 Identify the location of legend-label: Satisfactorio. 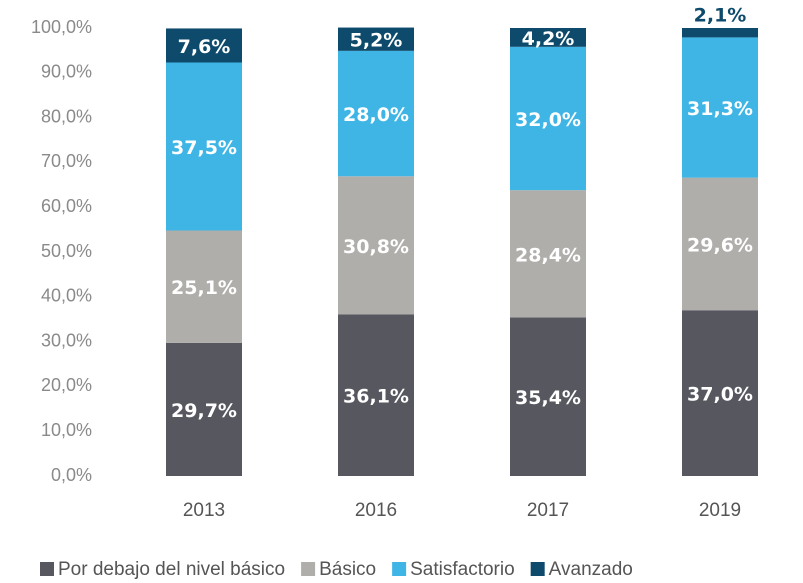
(462, 569).